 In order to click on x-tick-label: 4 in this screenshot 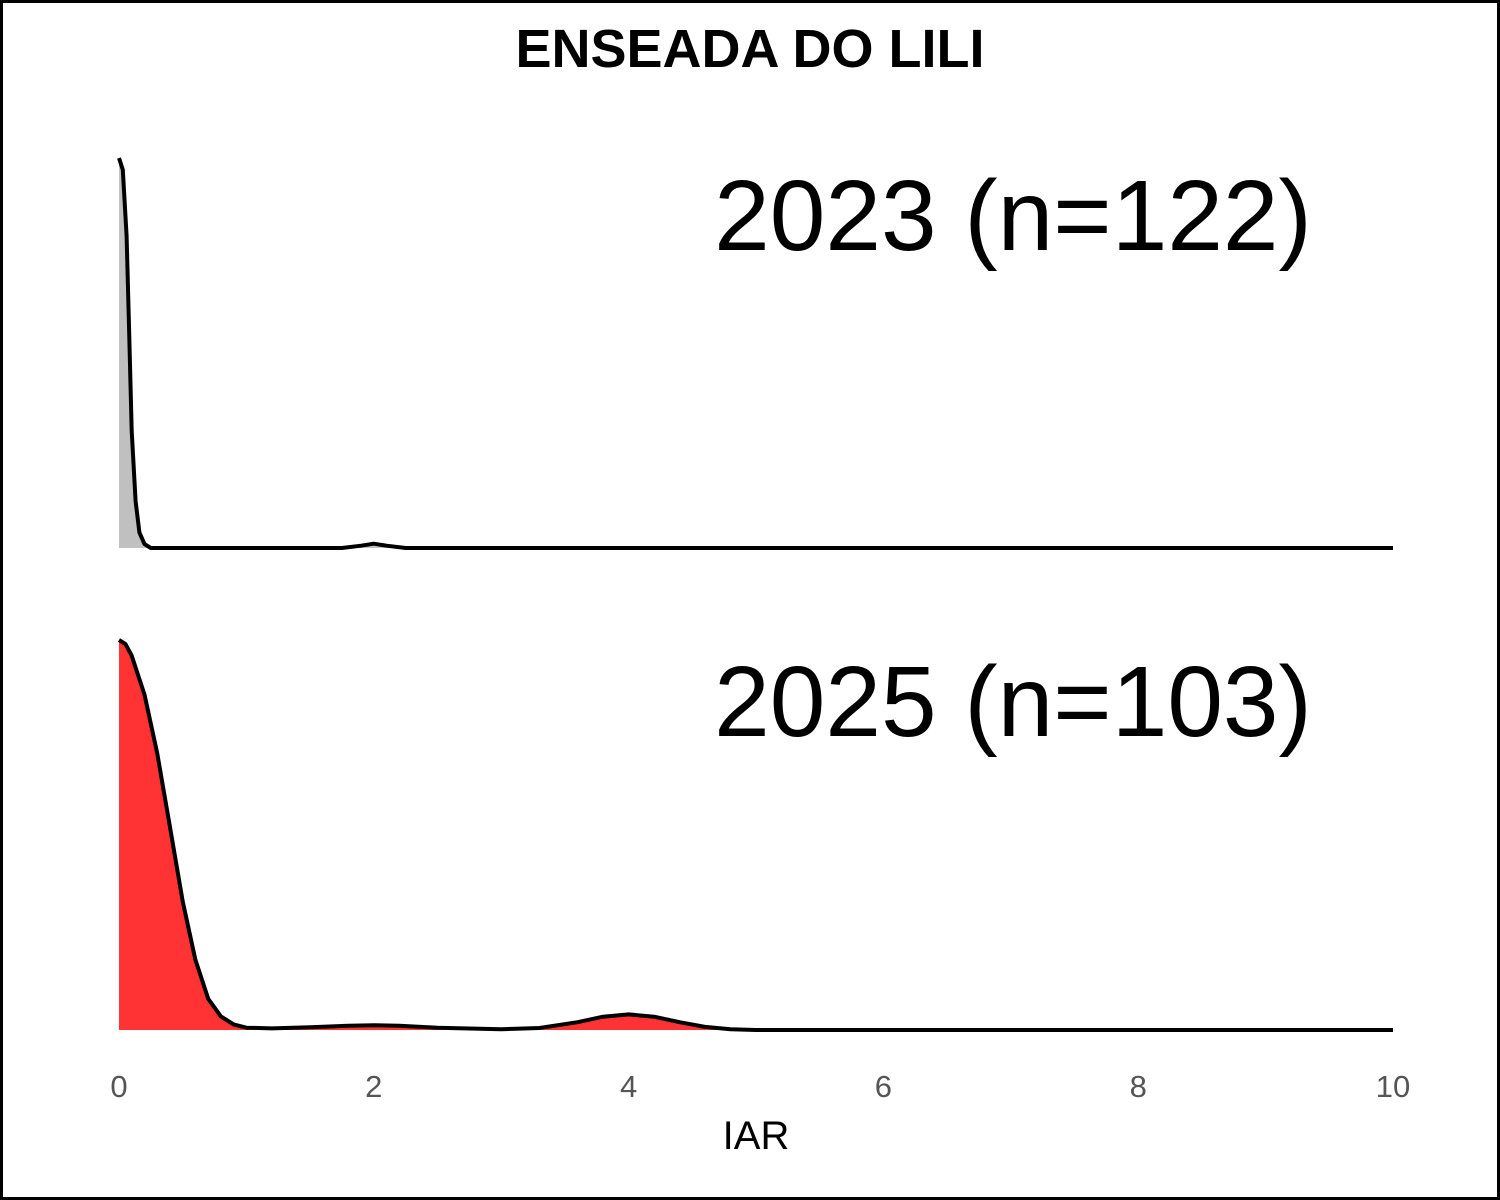, I will do `click(628, 1086)`.